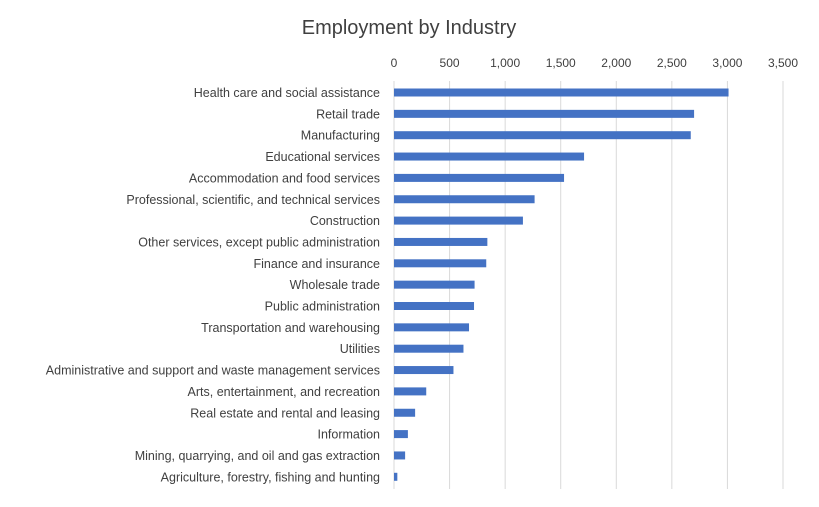  Describe the element at coordinates (290, 328) in the screenshot. I see `category-label: Transportation and warehousing` at that location.